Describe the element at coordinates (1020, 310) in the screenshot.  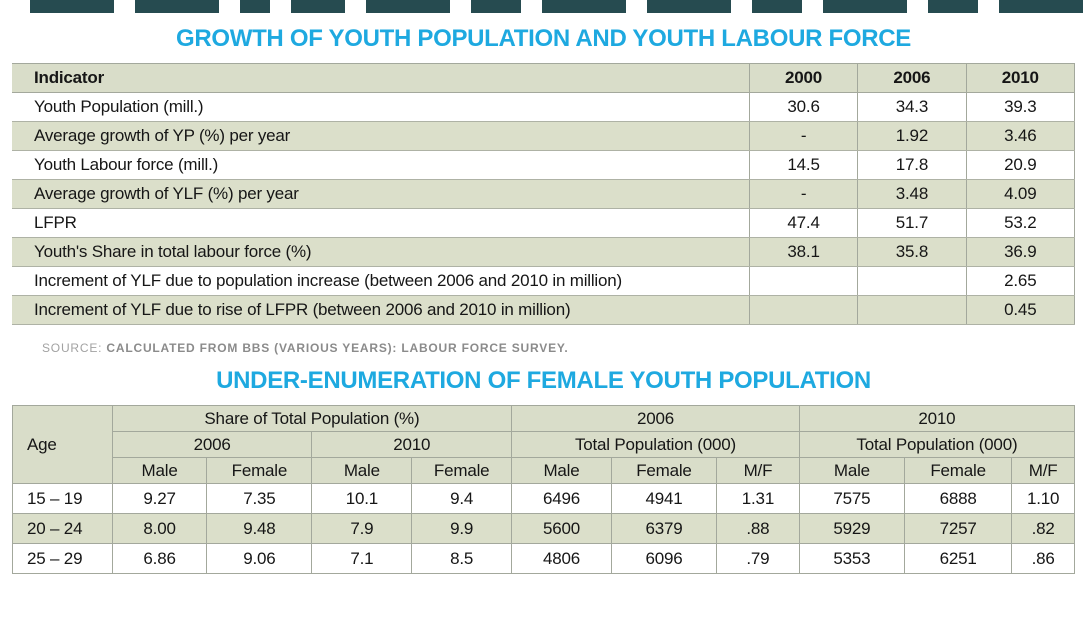
I see `cell-value: 0.45` at that location.